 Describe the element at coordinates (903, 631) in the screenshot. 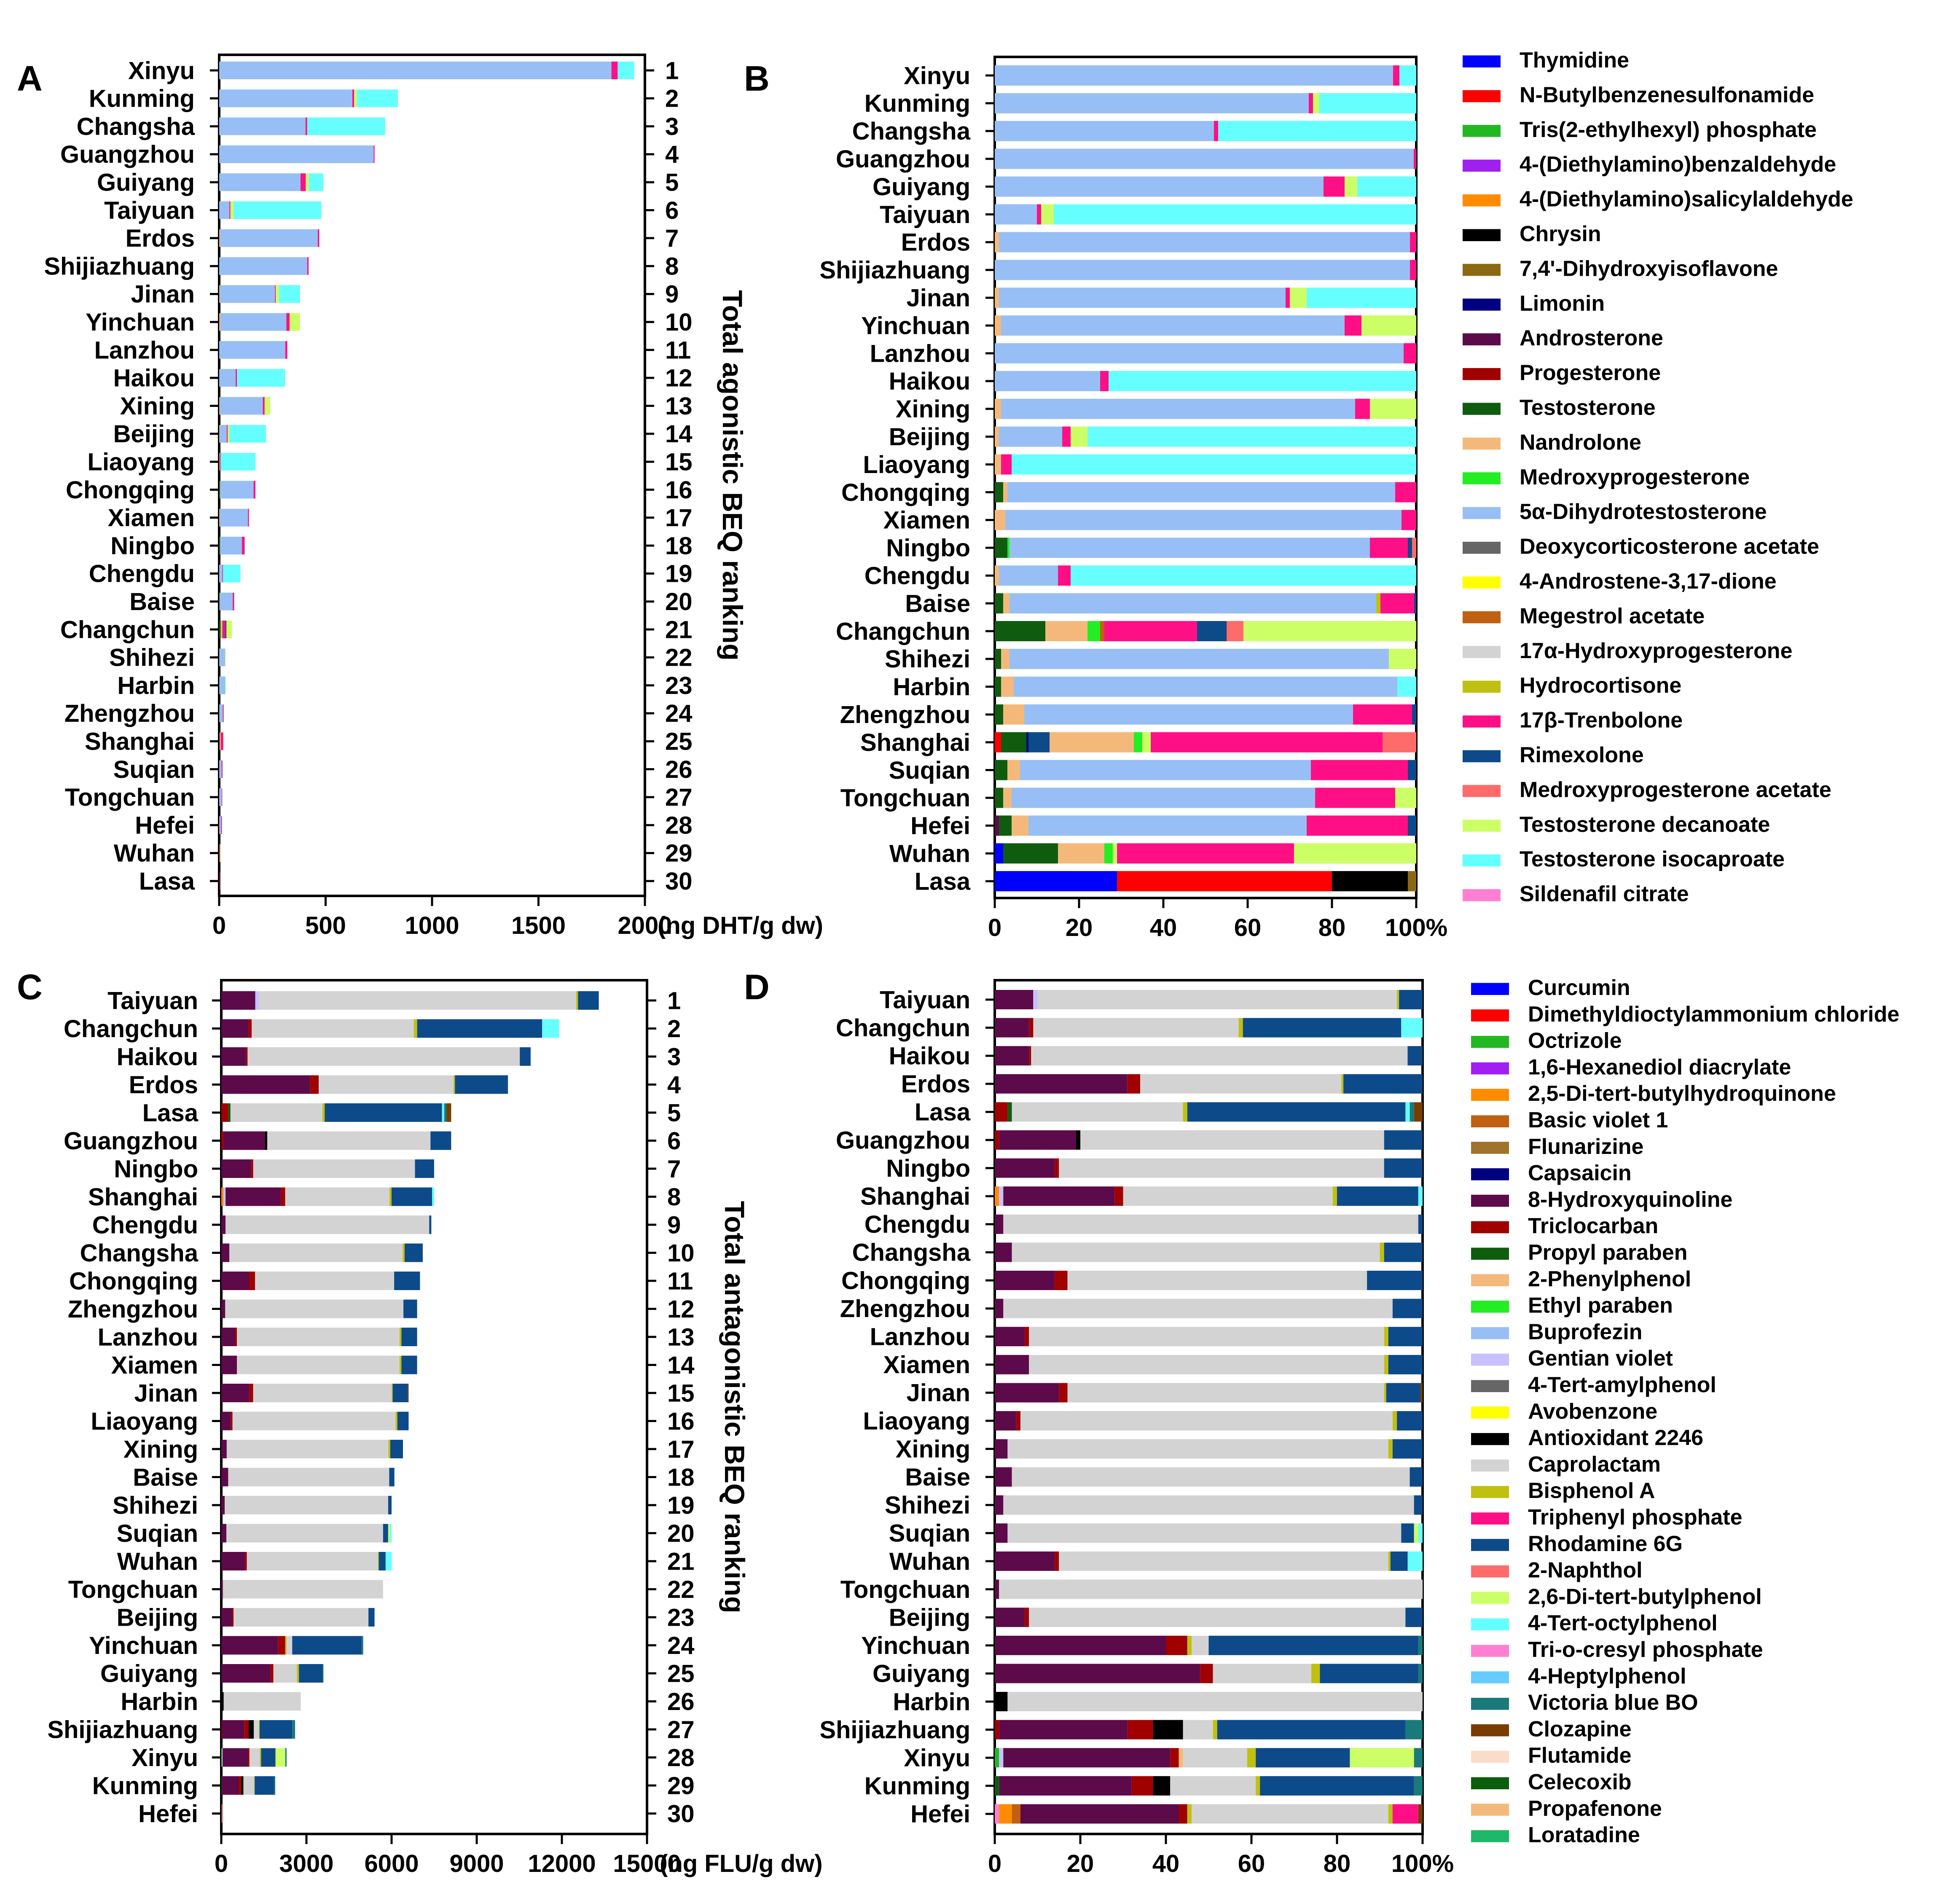

I see `panel-b-category-label: Changchun` at that location.